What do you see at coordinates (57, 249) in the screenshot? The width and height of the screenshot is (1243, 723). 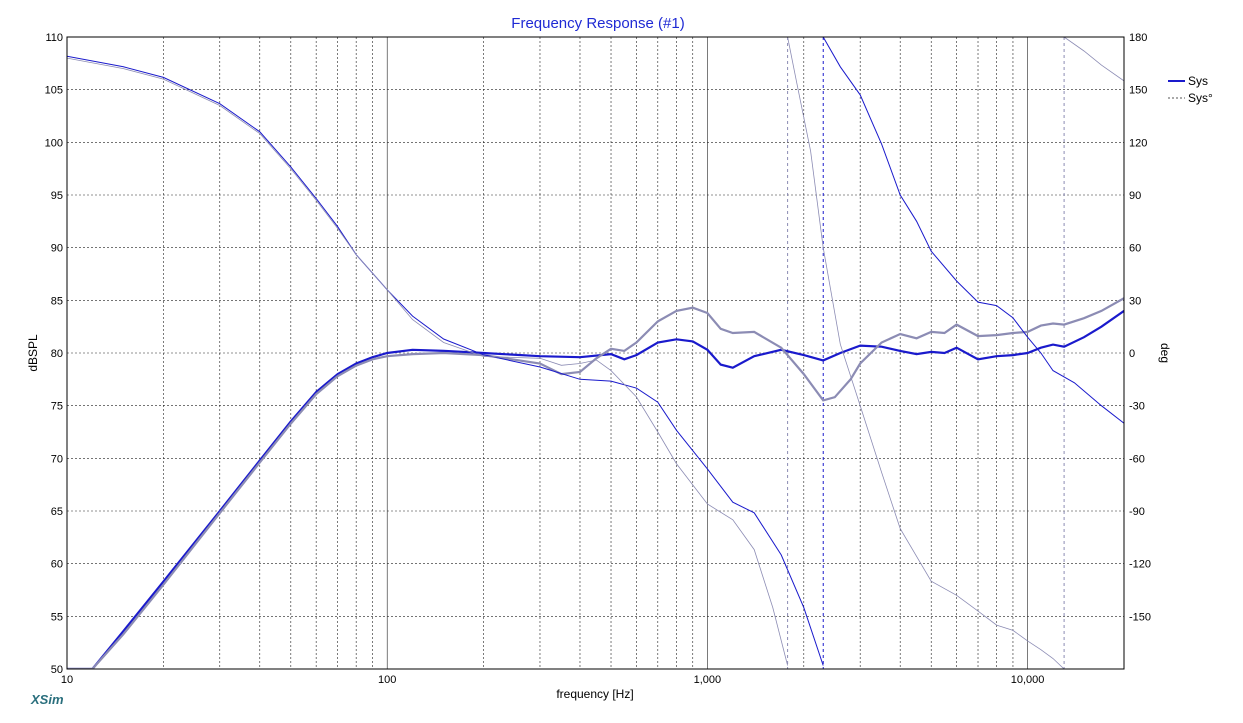 I see `y-tick-label-left: 90` at bounding box center [57, 249].